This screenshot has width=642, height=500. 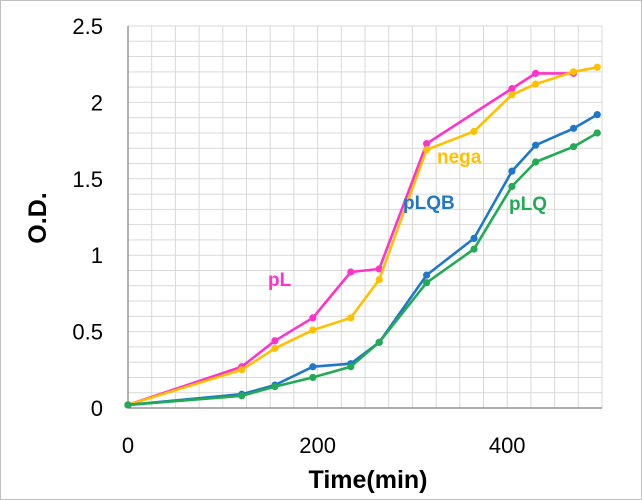 What do you see at coordinates (280, 280) in the screenshot?
I see `series-label-pl: pL` at bounding box center [280, 280].